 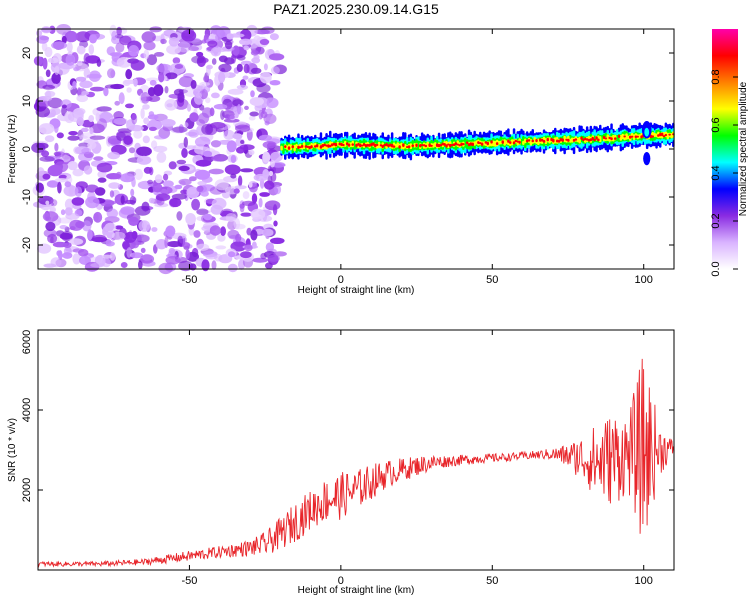 I want to click on colorbar-tick-label: 0.6, so click(x=716, y=124).